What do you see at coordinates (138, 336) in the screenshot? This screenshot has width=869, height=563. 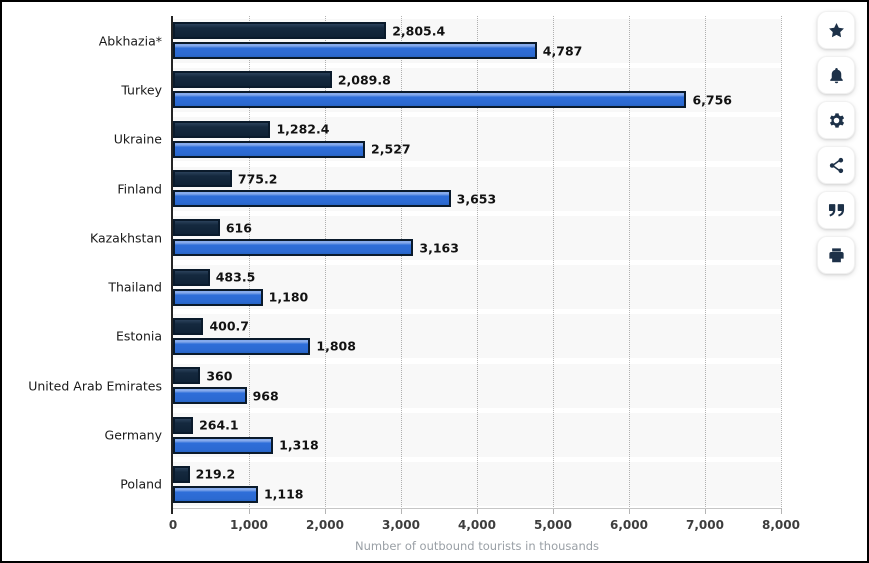 I see `category-label: Estonia` at bounding box center [138, 336].